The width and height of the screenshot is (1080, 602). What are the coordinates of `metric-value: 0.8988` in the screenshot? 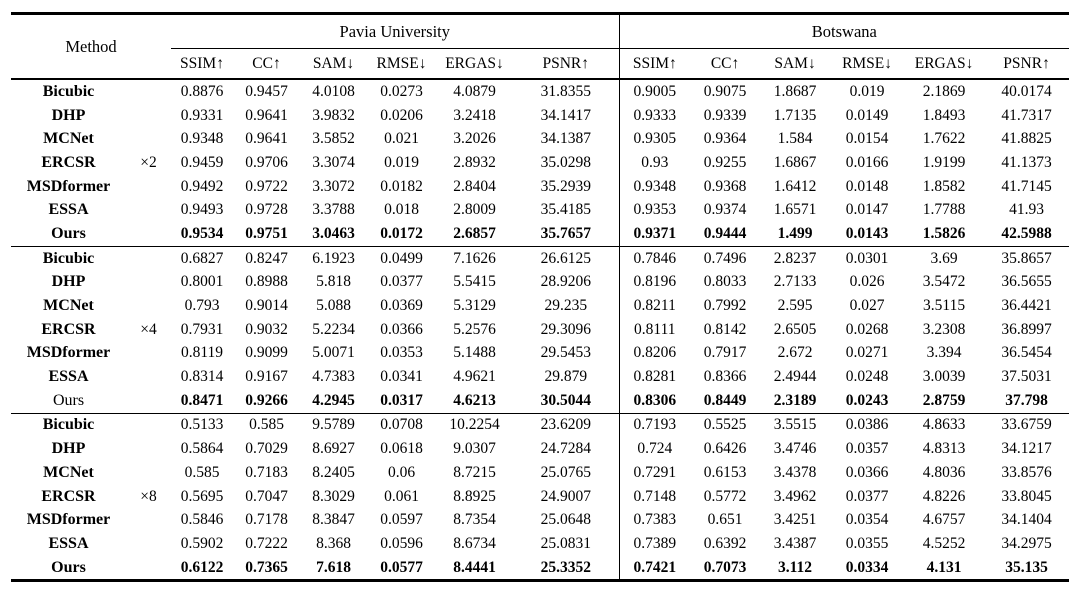 It's located at (266, 282).